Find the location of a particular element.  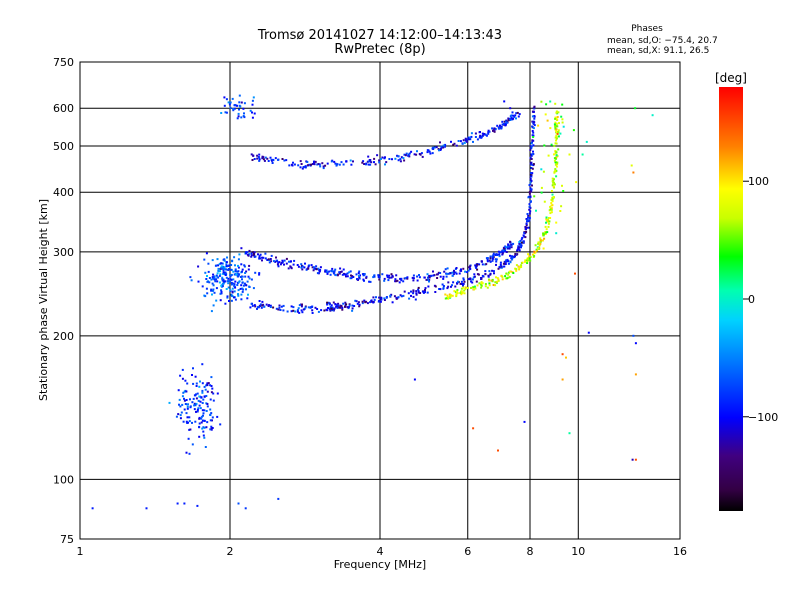

x-axis-ticks: 1 2 4 6 8 10 16 is located at coordinates (382, 551).